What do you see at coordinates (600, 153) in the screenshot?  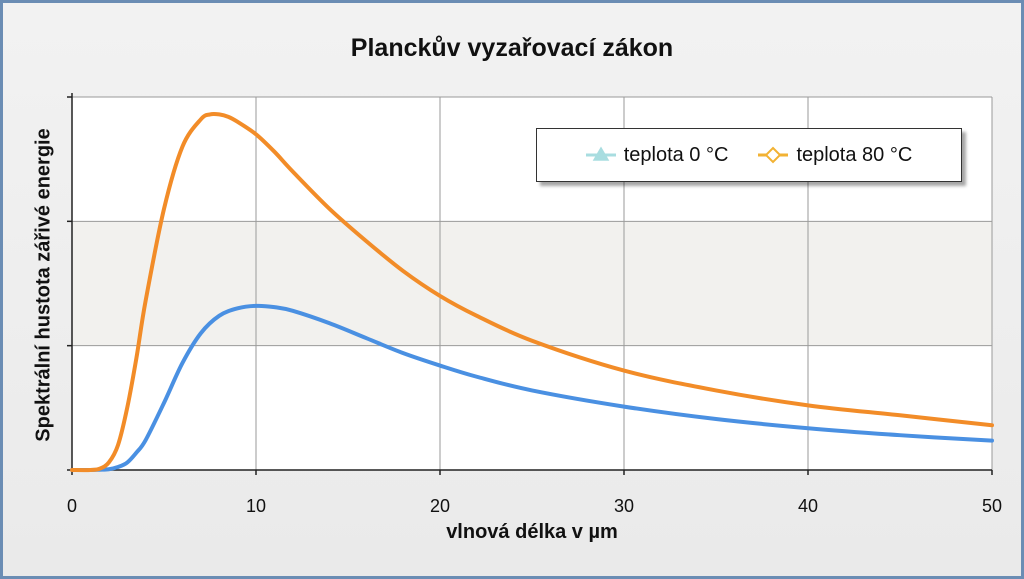 I see `legend-triangle-swatch-icon` at bounding box center [600, 153].